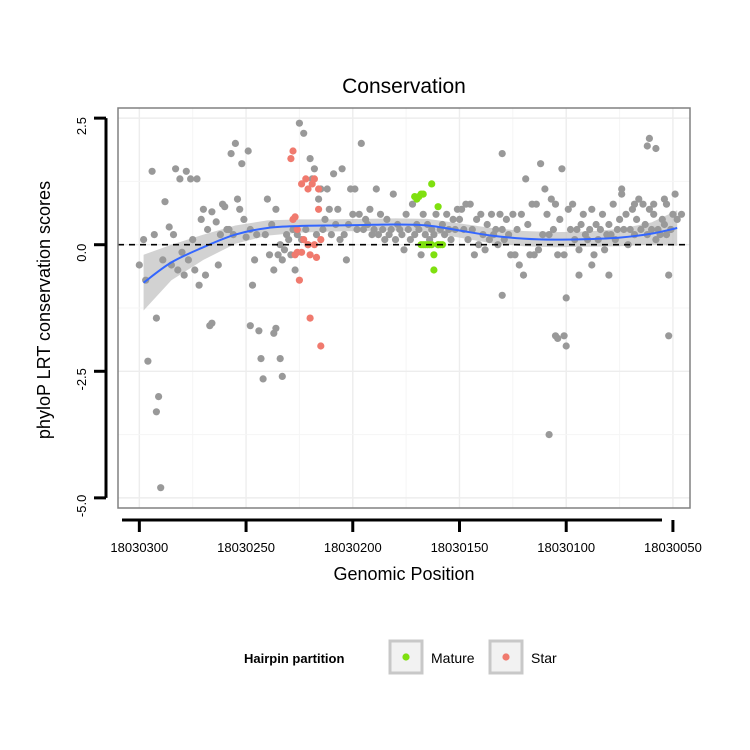  I want to click on y-tick-label: 0.0, so click(81, 253).